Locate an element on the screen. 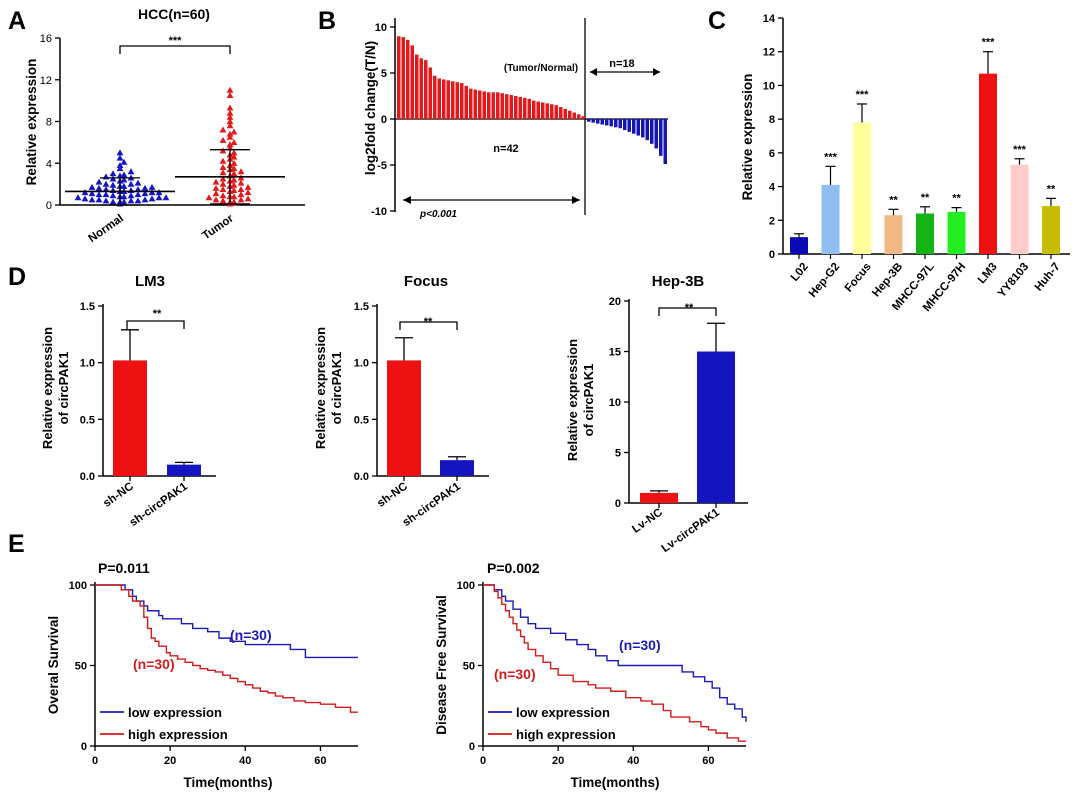 The height and width of the screenshot is (795, 1080). panel-e-dfs-legend-high: high expression is located at coordinates (566, 734).